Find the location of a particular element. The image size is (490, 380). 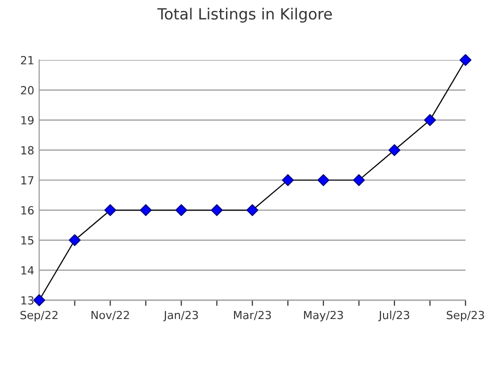

chart-title: Total Listings in Kilgore is located at coordinates (244, 15).